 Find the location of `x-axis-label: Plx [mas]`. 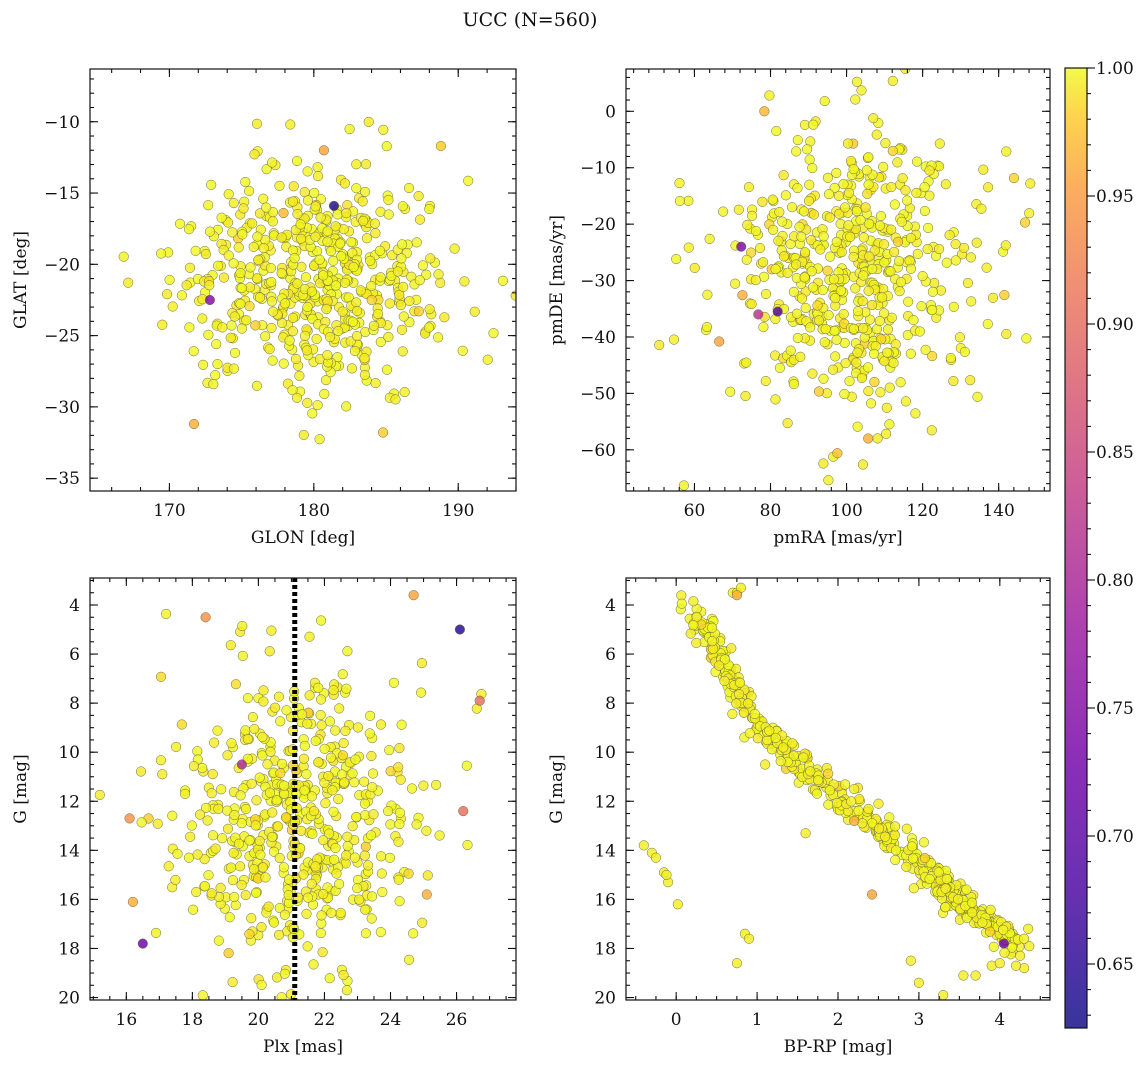

x-axis-label: Plx [mas] is located at coordinates (303, 1047).